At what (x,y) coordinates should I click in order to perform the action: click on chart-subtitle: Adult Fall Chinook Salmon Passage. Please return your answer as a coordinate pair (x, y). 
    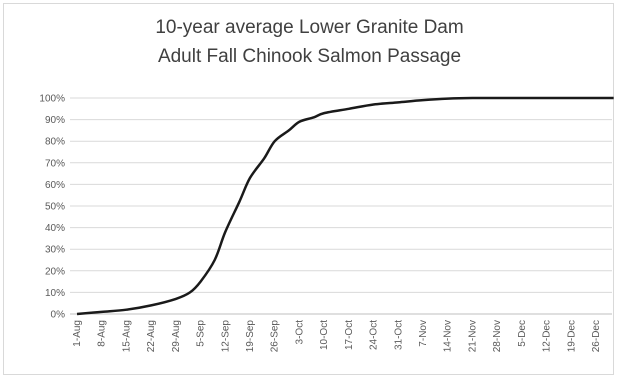
    Looking at the image, I should click on (309, 56).